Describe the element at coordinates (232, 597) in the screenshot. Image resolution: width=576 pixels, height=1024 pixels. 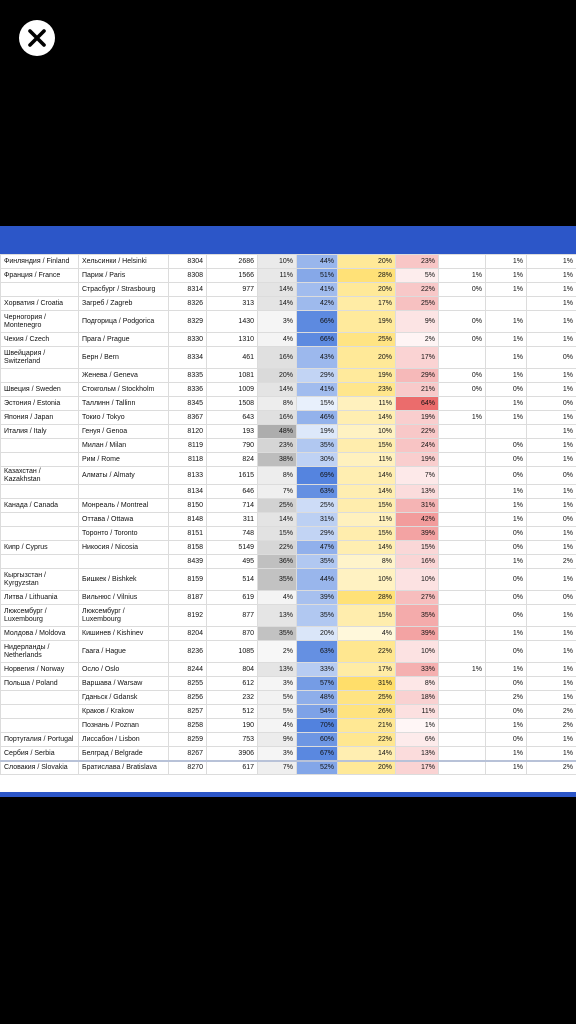
I see `table-cell-n: 619` at that location.